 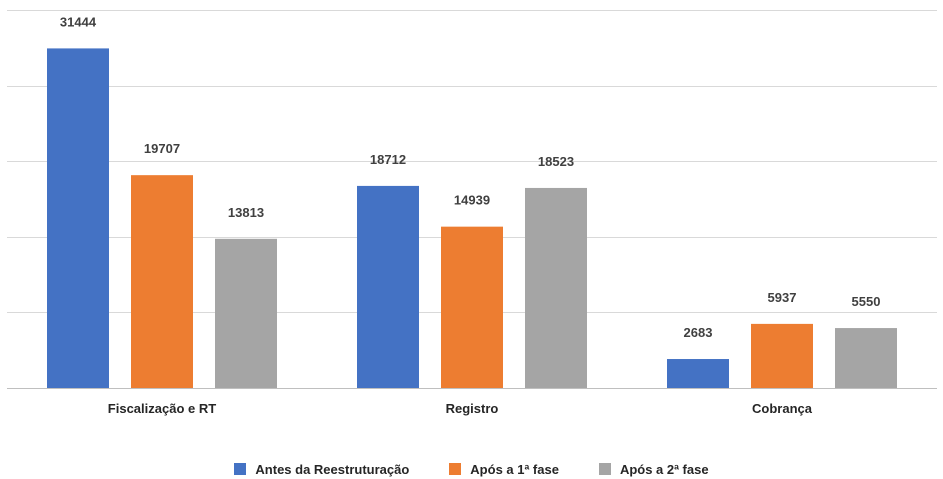 What do you see at coordinates (455, 469) in the screenshot?
I see `legend-swatch-fase1` at bounding box center [455, 469].